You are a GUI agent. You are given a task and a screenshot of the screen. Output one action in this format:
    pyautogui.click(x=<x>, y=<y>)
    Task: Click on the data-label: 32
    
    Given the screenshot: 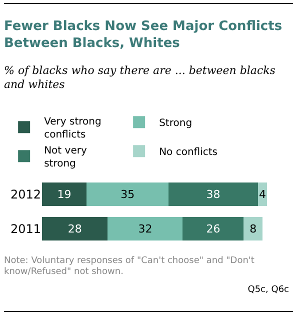 What is the action you would take?
    pyautogui.click(x=145, y=229)
    